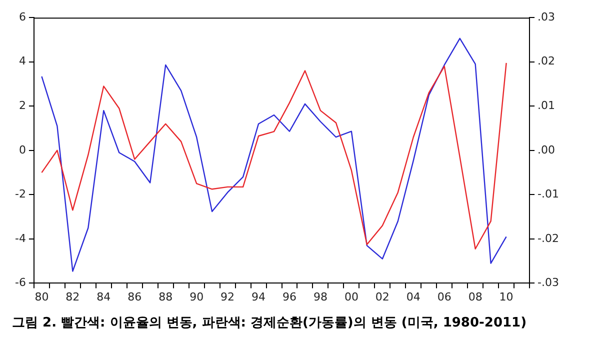 Image resolution: width=600 pixels, height=341 pixels. What do you see at coordinates (20, 238) in the screenshot?
I see `y-tick-label: -4` at bounding box center [20, 238].